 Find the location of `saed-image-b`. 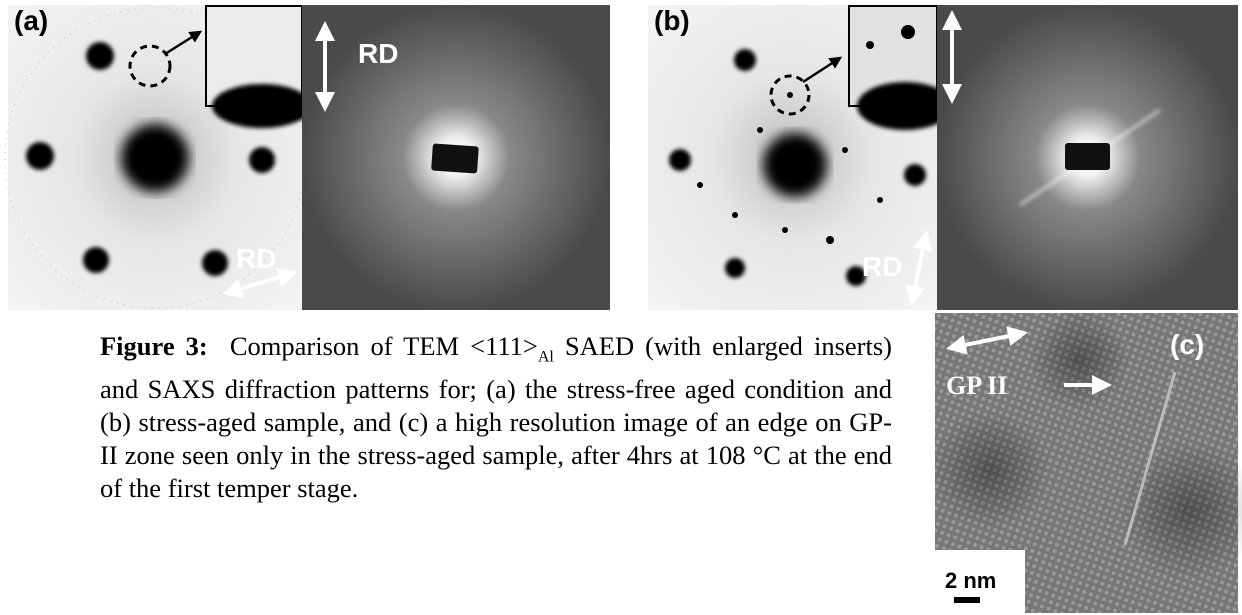

saed-image-b is located at coordinates (800, 157).